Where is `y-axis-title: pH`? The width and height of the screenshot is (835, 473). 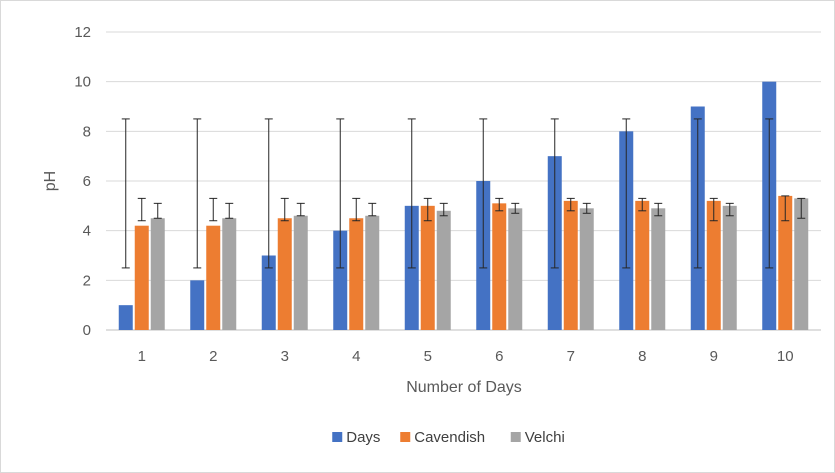 y-axis-title: pH is located at coordinates (50, 181).